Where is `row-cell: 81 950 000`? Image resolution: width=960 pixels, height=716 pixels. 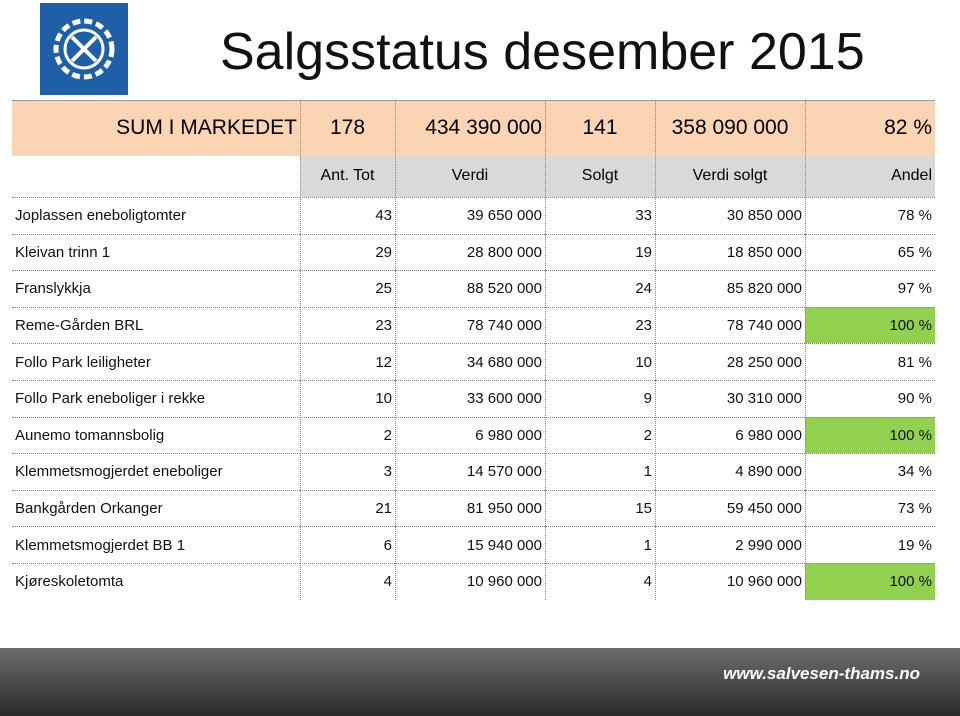
row-cell: 81 950 000 is located at coordinates (470, 508).